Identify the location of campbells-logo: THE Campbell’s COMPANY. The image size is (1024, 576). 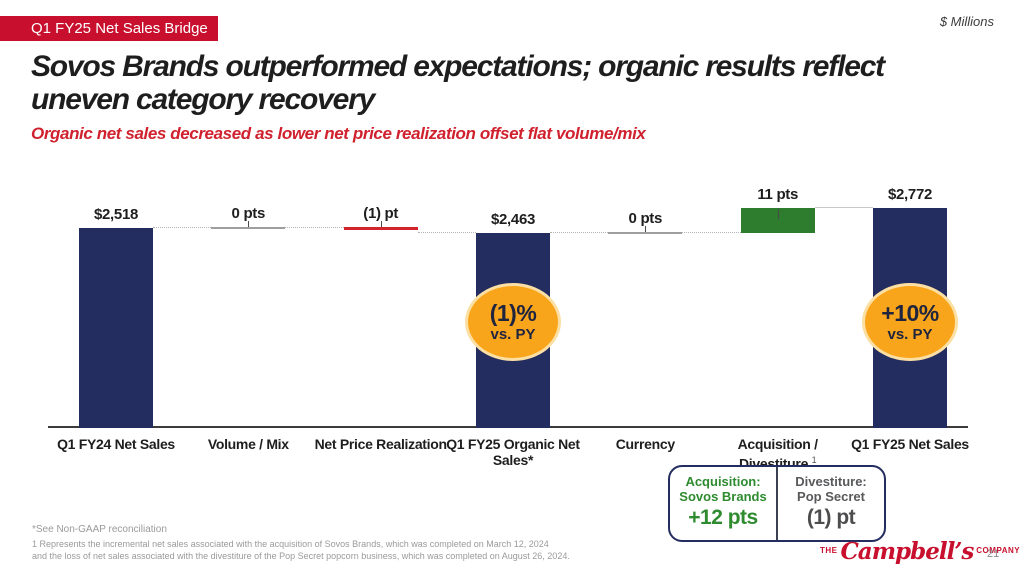
(920, 551).